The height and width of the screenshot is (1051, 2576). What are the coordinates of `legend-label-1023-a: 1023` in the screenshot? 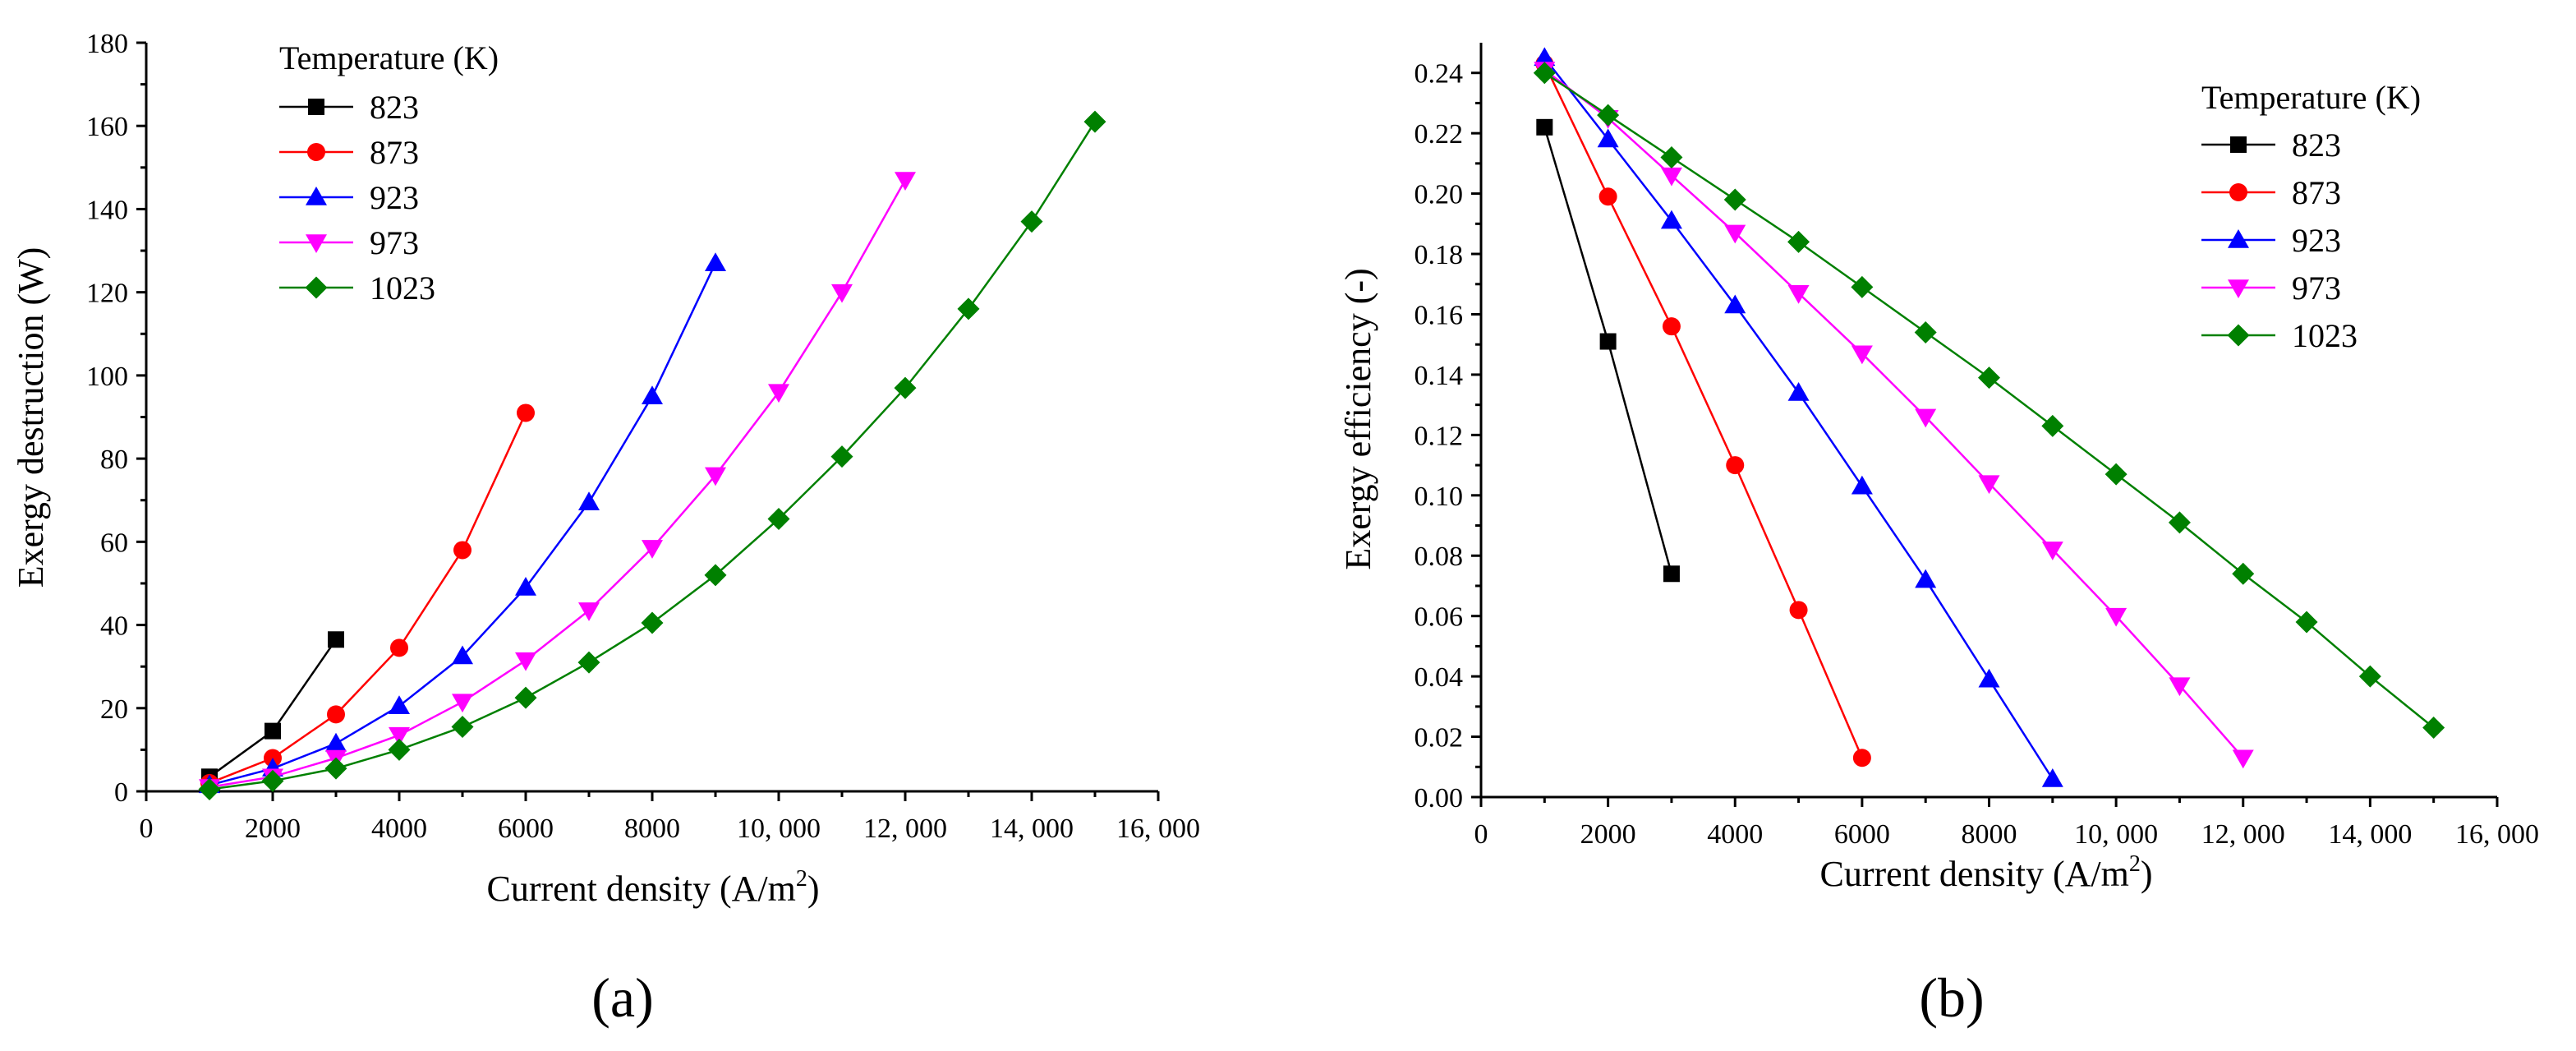 It's located at (403, 288).